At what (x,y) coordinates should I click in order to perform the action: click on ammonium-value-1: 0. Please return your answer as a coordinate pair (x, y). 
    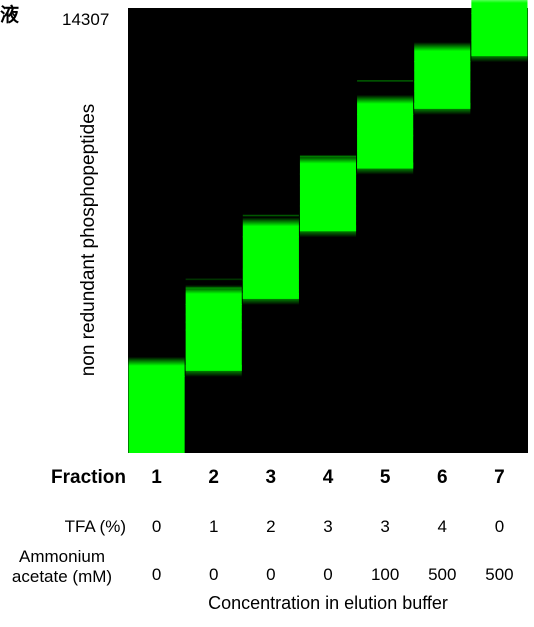
    Looking at the image, I should click on (156, 574).